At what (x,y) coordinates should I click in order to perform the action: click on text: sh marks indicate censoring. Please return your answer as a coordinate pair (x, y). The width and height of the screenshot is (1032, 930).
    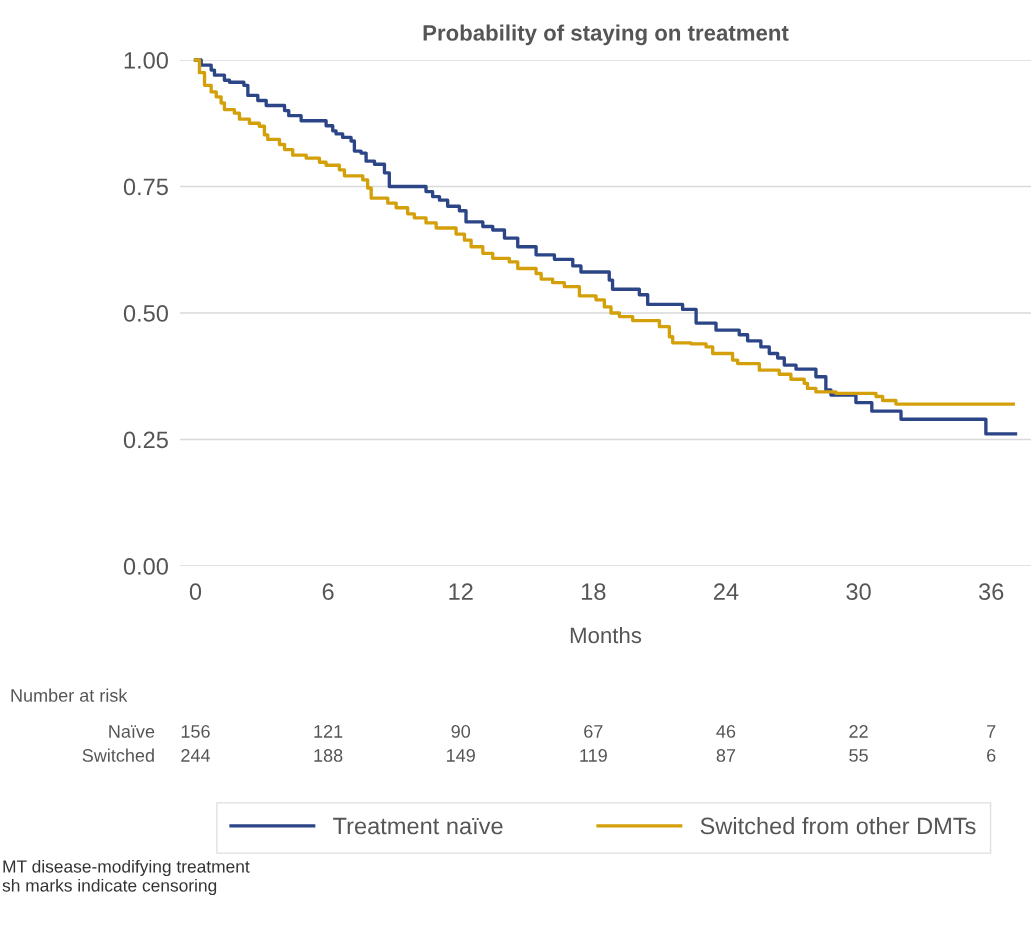
    Looking at the image, I should click on (109, 887).